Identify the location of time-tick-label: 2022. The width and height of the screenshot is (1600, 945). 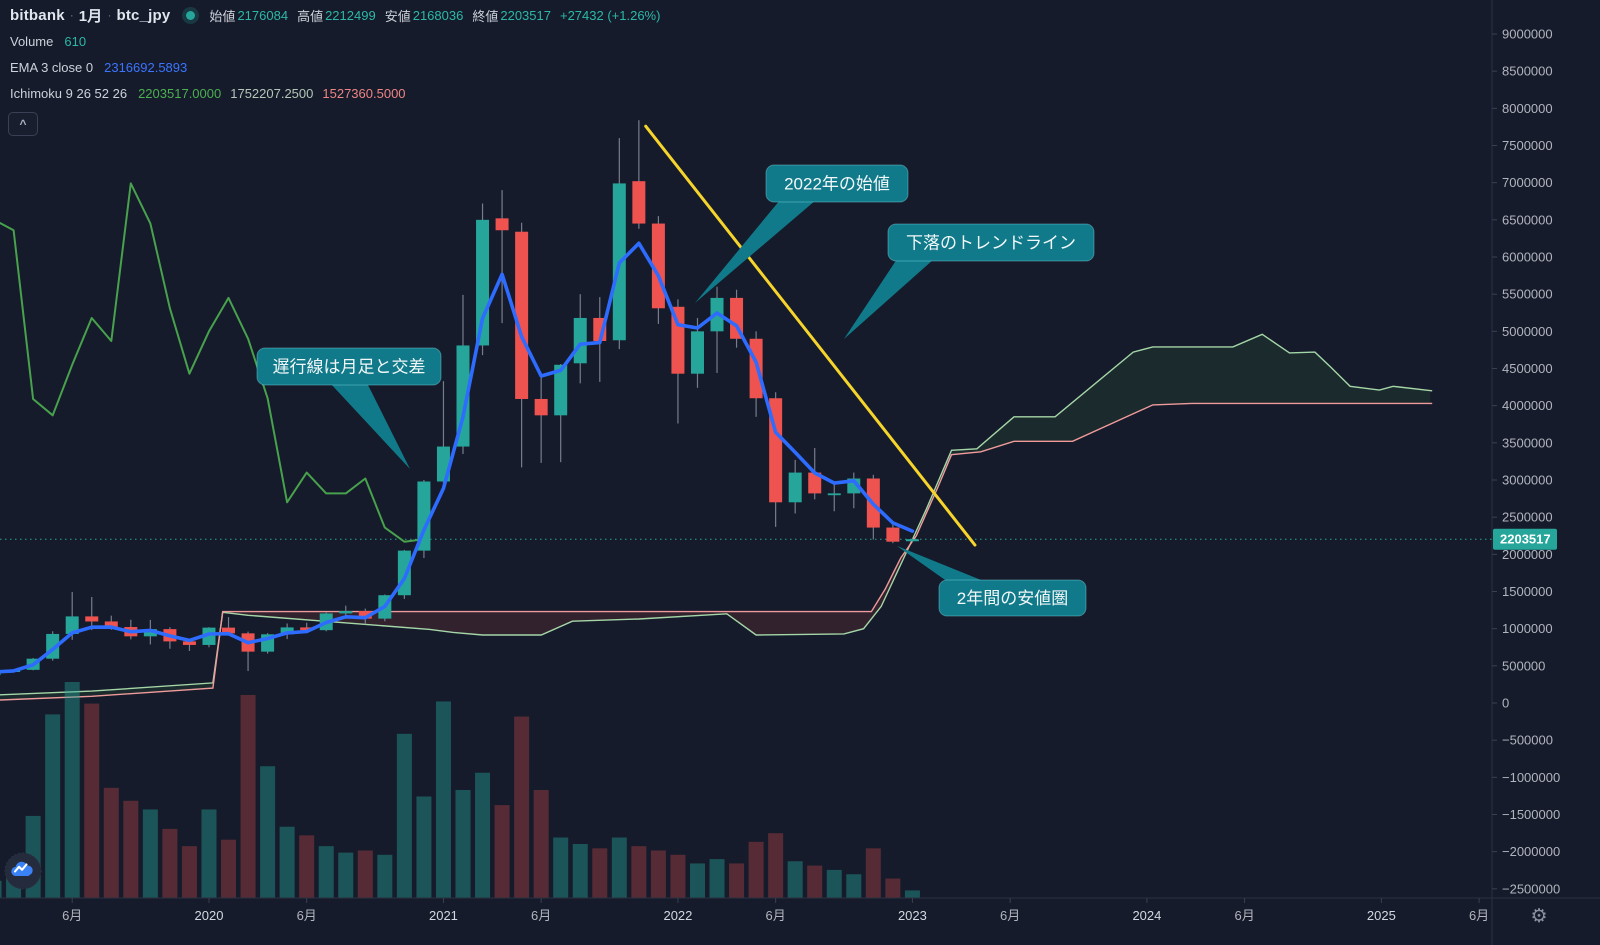
(677, 915).